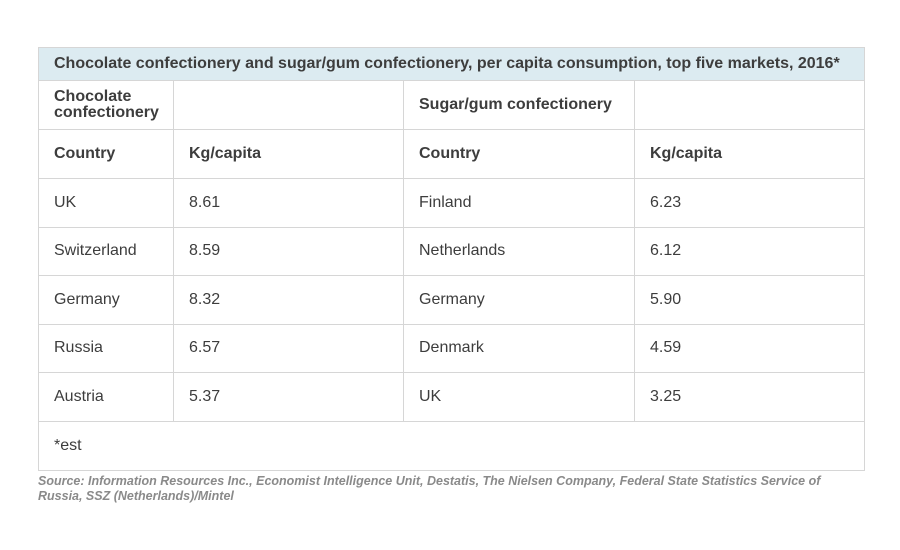 The width and height of the screenshot is (900, 550). I want to click on sugar-gum-country-cell: Netherlands, so click(519, 251).